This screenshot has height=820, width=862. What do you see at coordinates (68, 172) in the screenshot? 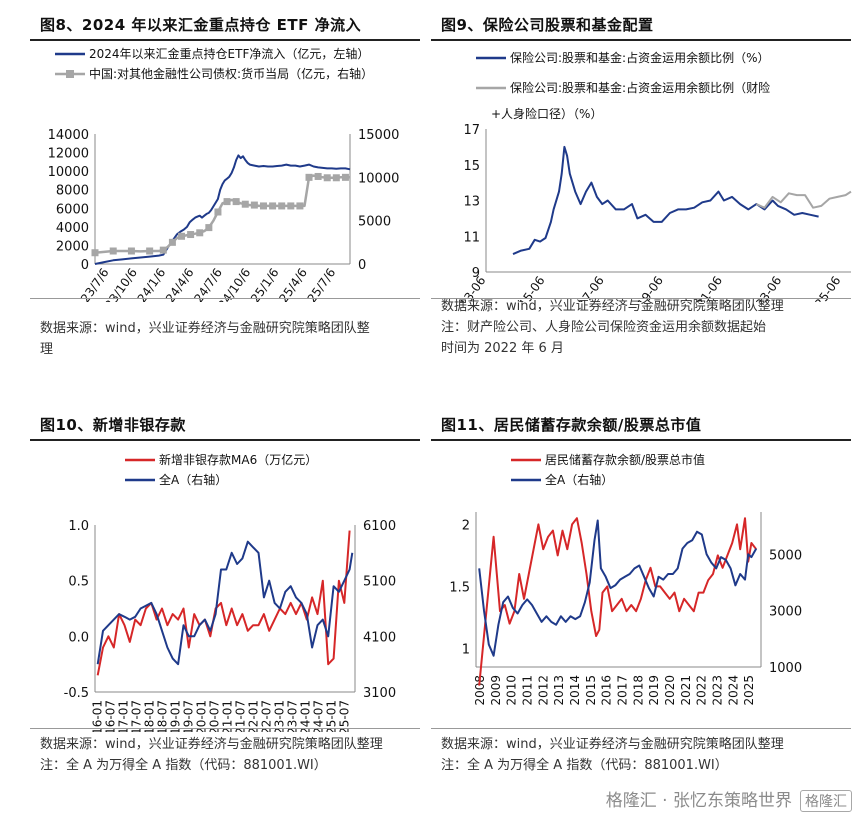
I see `y-tick-label: 10000` at bounding box center [68, 172].